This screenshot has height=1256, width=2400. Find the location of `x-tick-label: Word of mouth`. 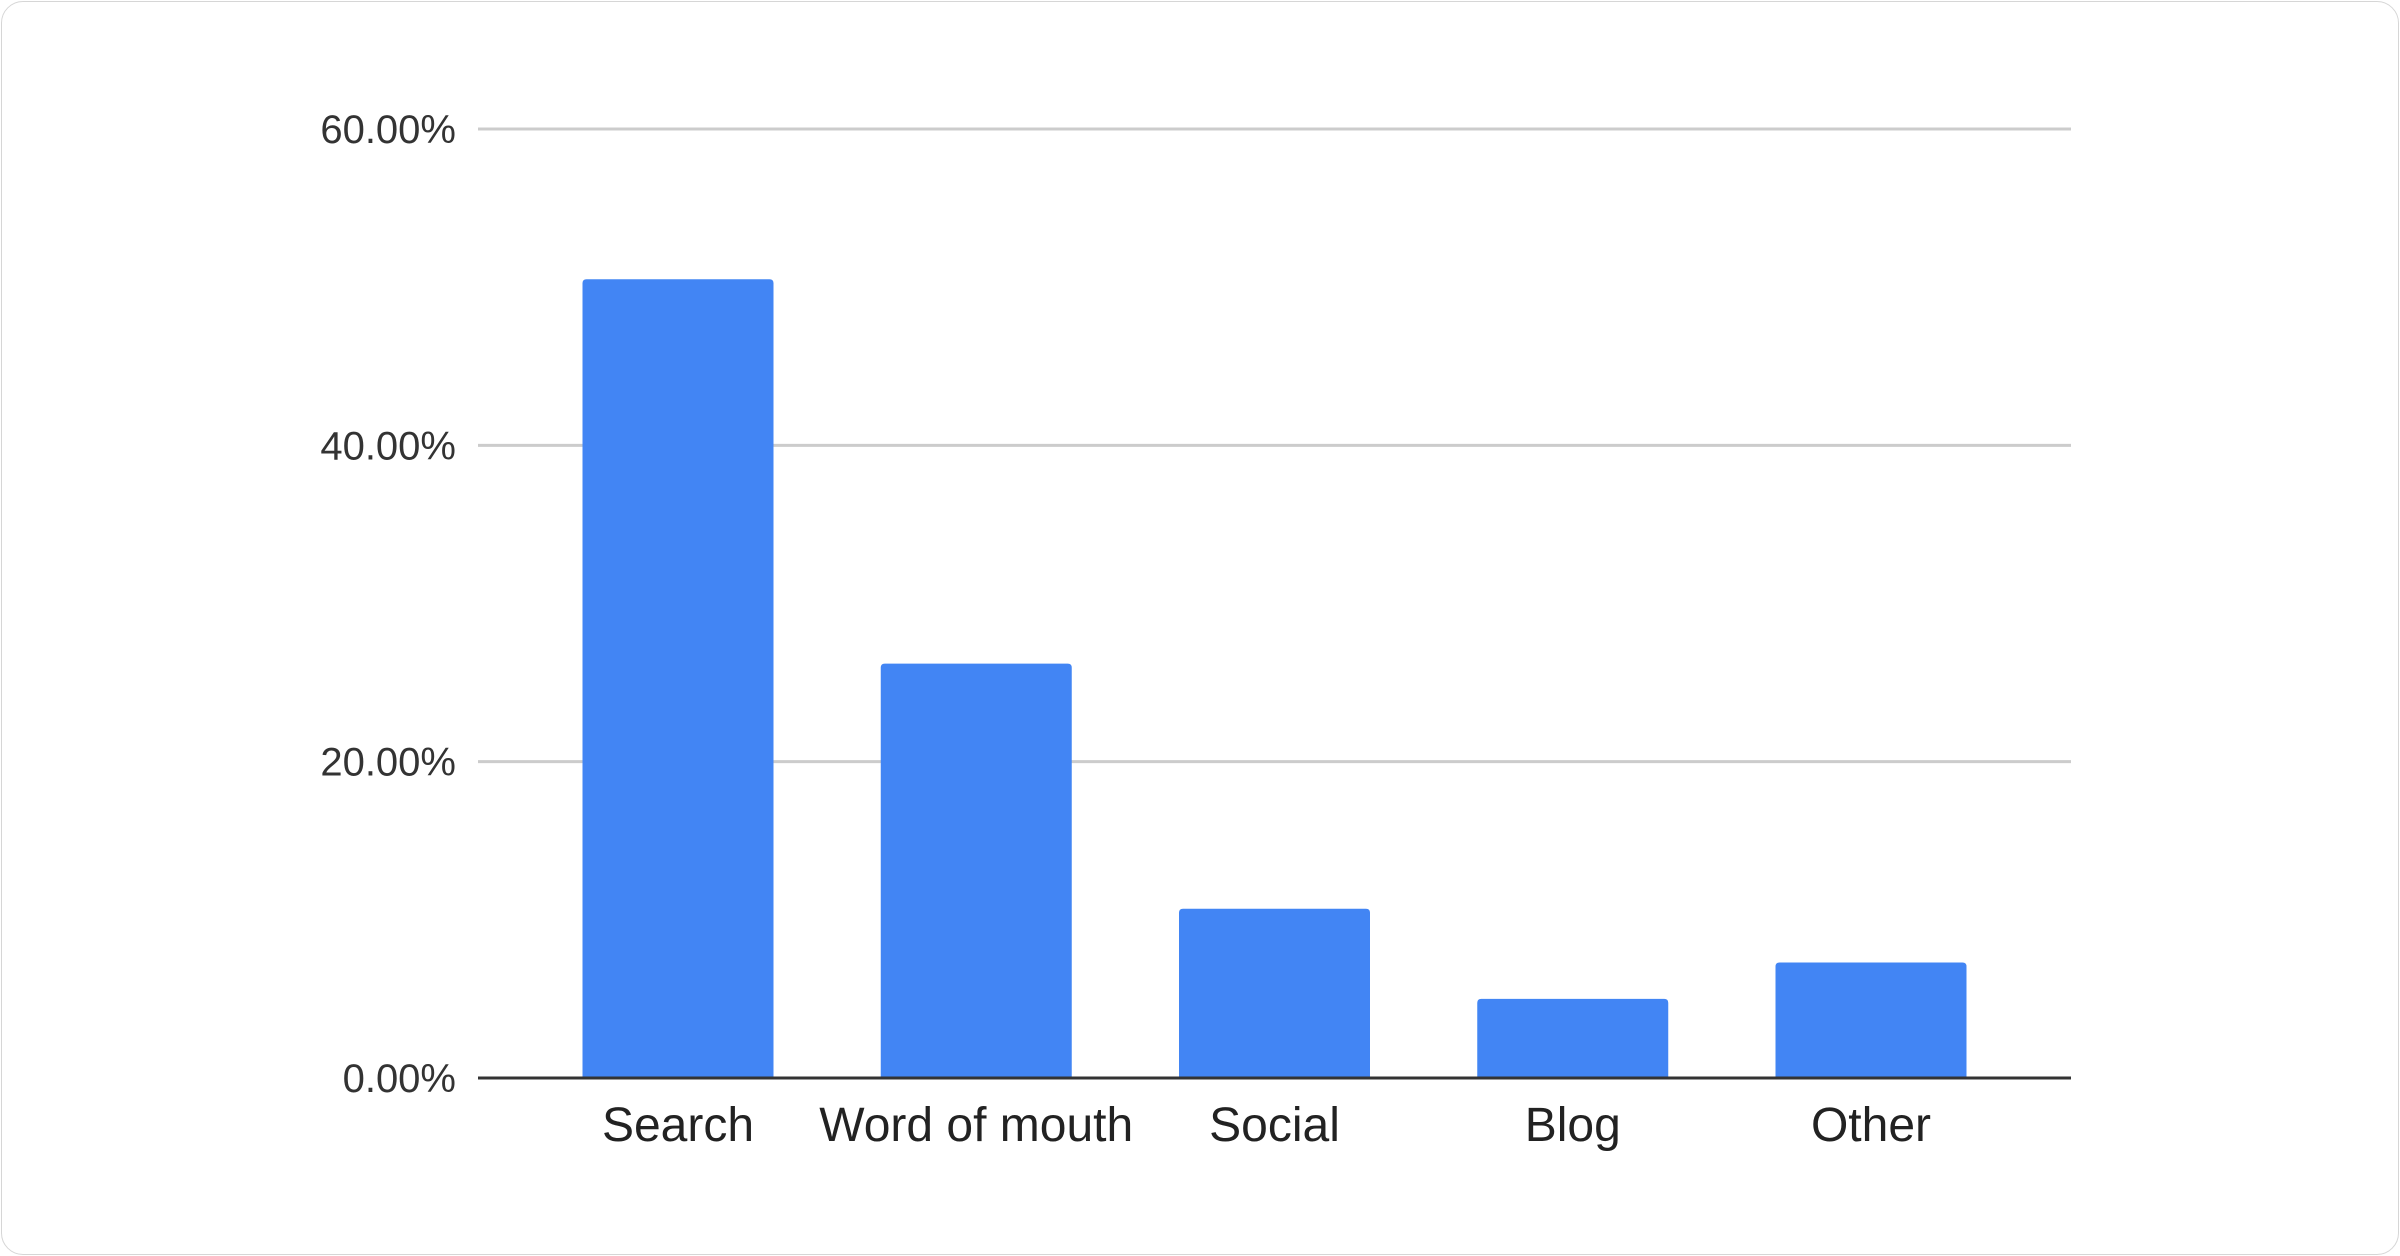

x-tick-label: Word of mouth is located at coordinates (976, 1125).